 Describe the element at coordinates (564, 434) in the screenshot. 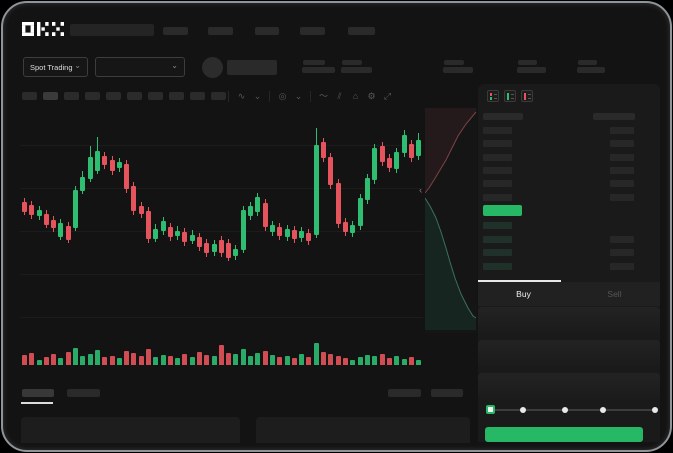

I see `buy-submit-button` at that location.